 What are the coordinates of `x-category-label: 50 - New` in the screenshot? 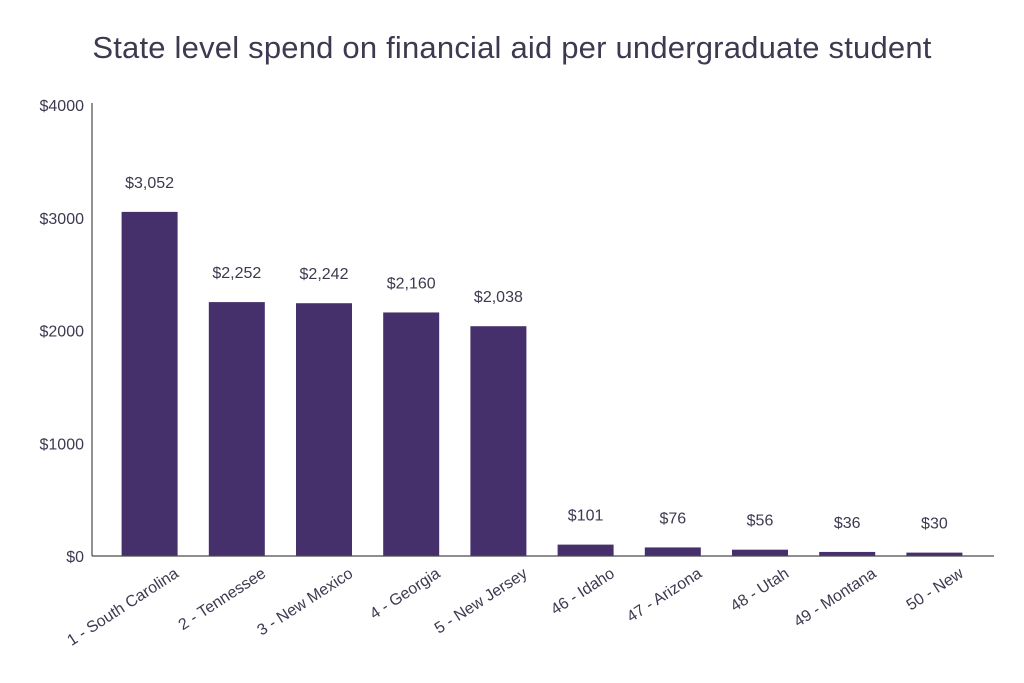 It's located at (935, 589).